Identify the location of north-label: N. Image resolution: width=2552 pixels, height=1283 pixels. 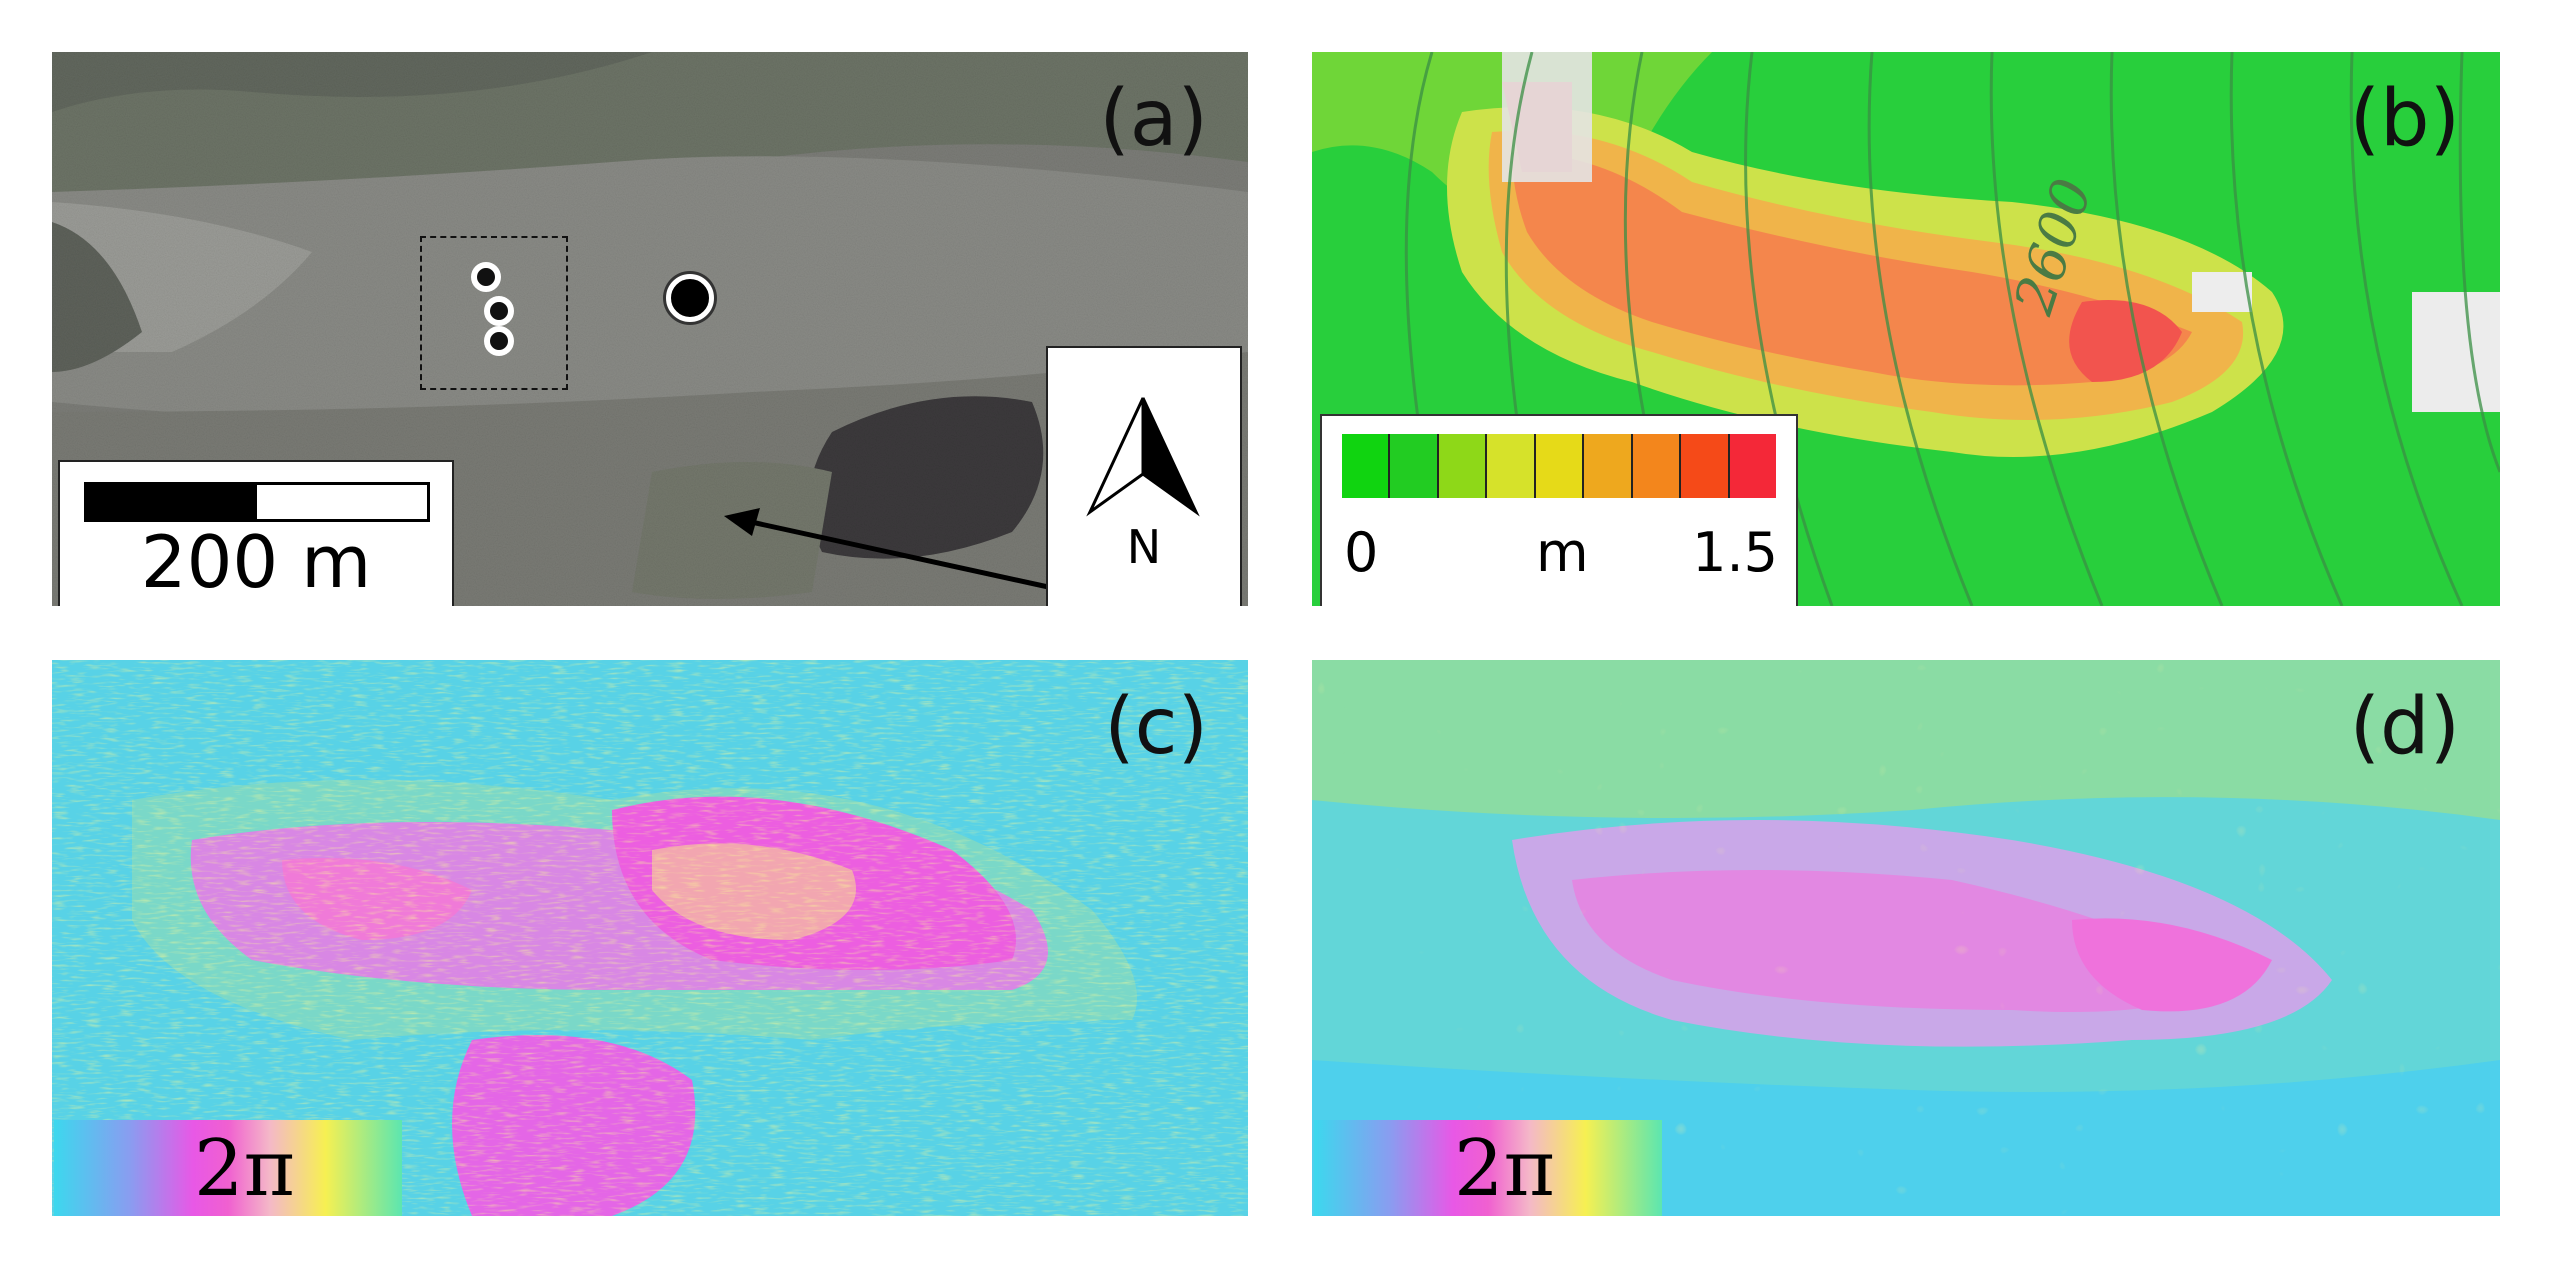
(1144, 547).